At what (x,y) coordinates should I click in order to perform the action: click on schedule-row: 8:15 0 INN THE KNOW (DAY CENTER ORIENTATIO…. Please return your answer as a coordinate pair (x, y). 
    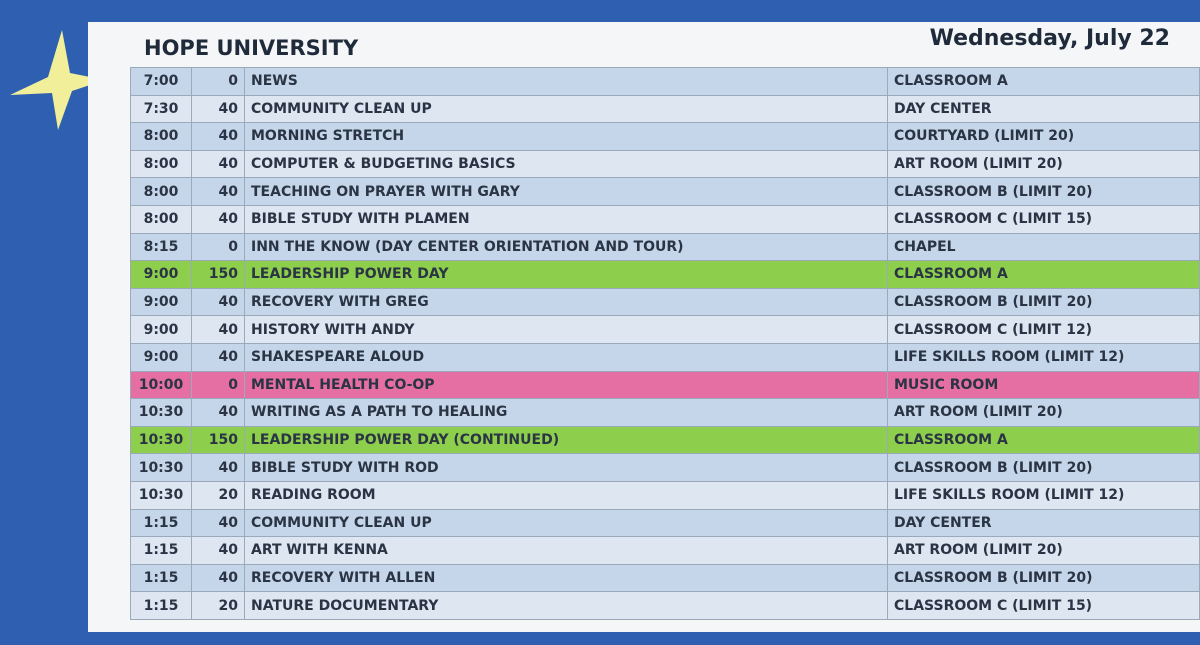
    Looking at the image, I should click on (665, 247).